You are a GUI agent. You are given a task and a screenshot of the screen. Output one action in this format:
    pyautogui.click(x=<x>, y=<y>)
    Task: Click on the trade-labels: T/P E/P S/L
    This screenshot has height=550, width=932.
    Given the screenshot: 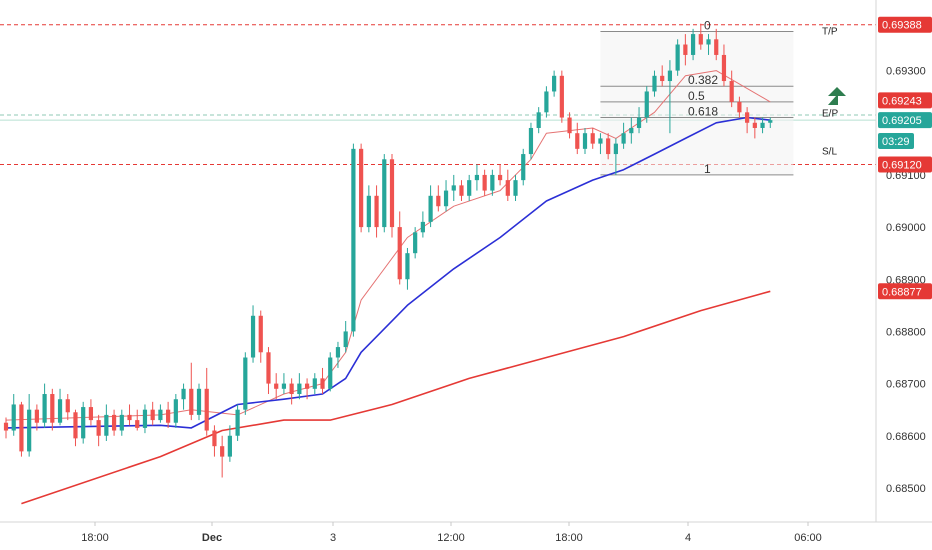 What is the action you would take?
    pyautogui.click(x=830, y=91)
    